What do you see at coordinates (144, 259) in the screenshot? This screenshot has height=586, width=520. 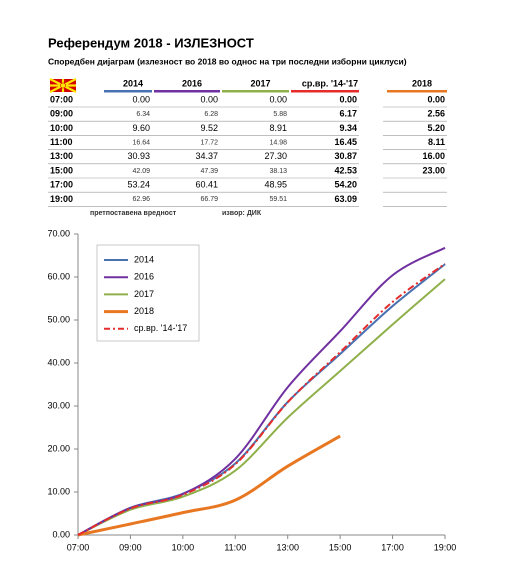 I see `legend-label: 2014` at bounding box center [144, 259].